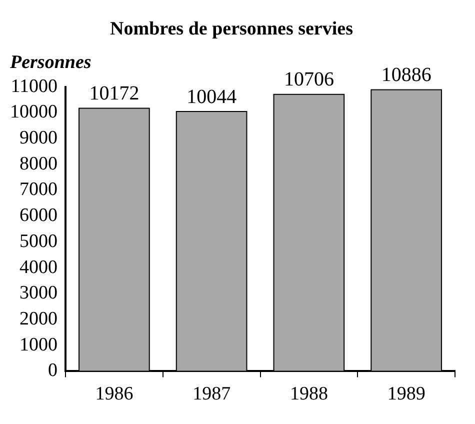 Image resolution: width=475 pixels, height=424 pixels. I want to click on y-tick-label: 1000, so click(39, 345).